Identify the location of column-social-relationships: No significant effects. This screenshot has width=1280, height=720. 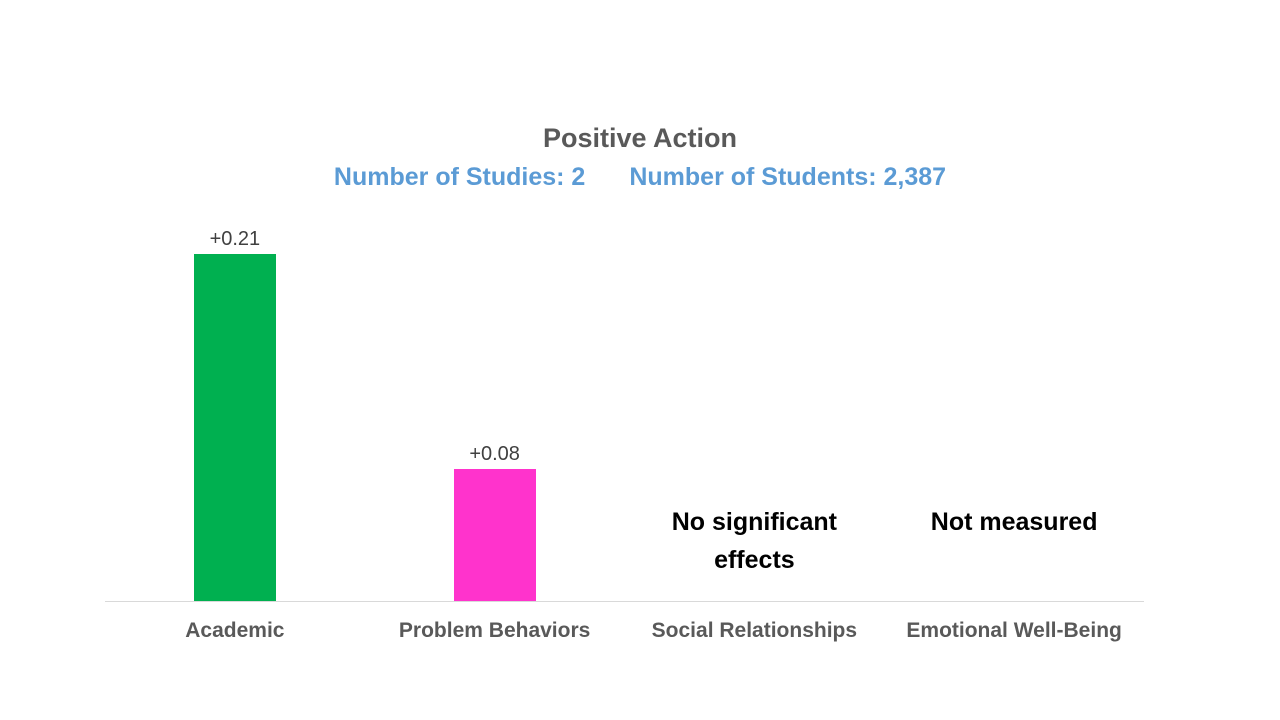
(755, 411).